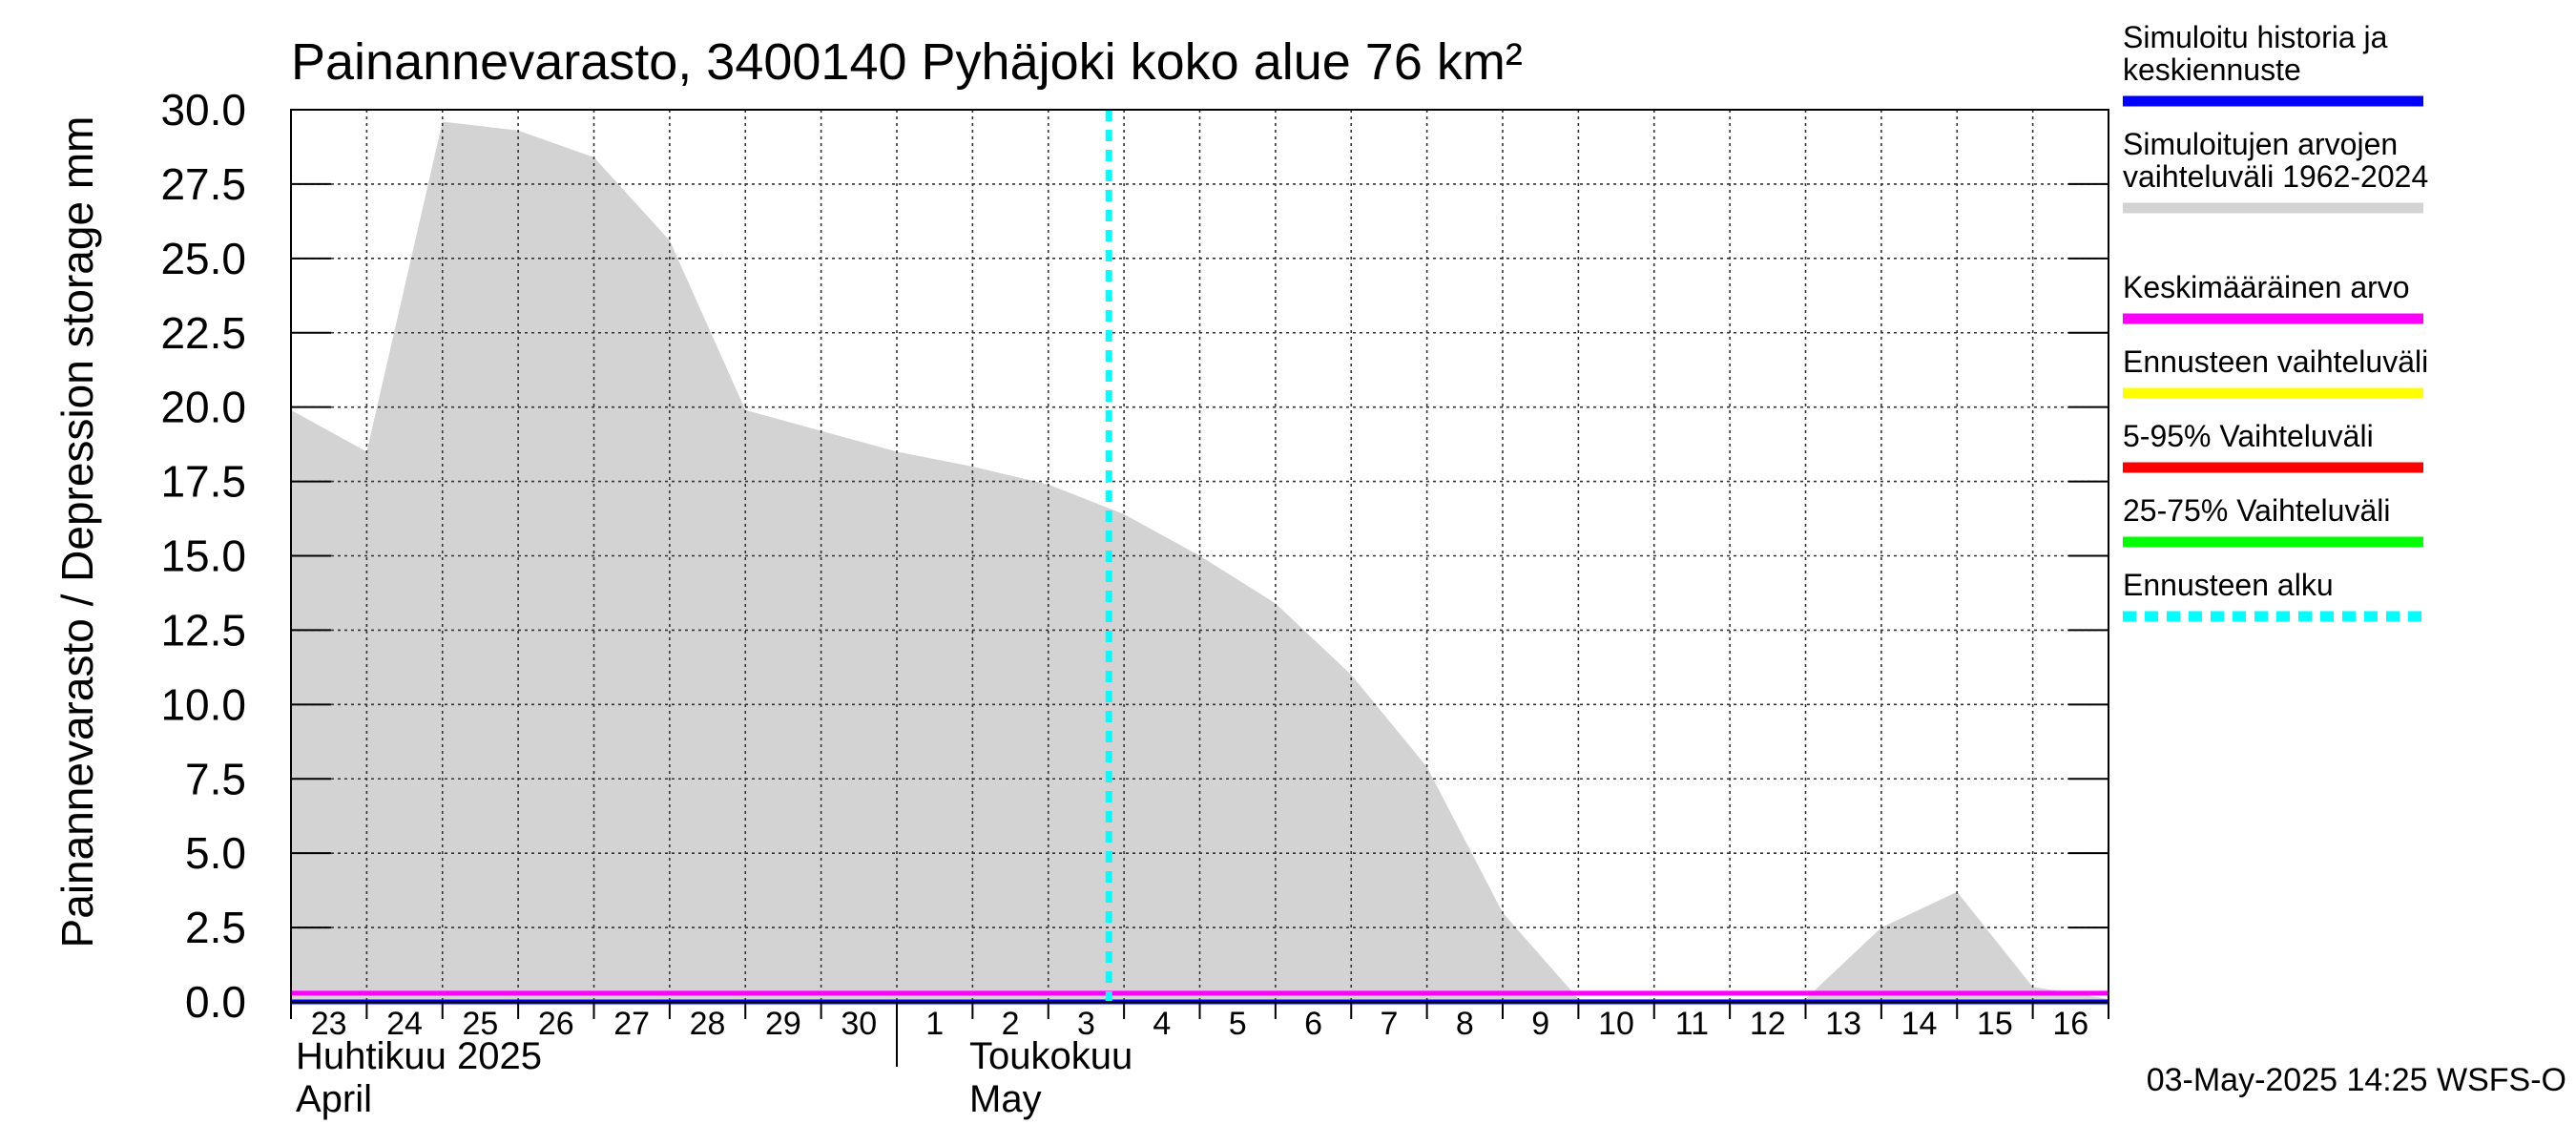  I want to click on month-label-en: April, so click(334, 1099).